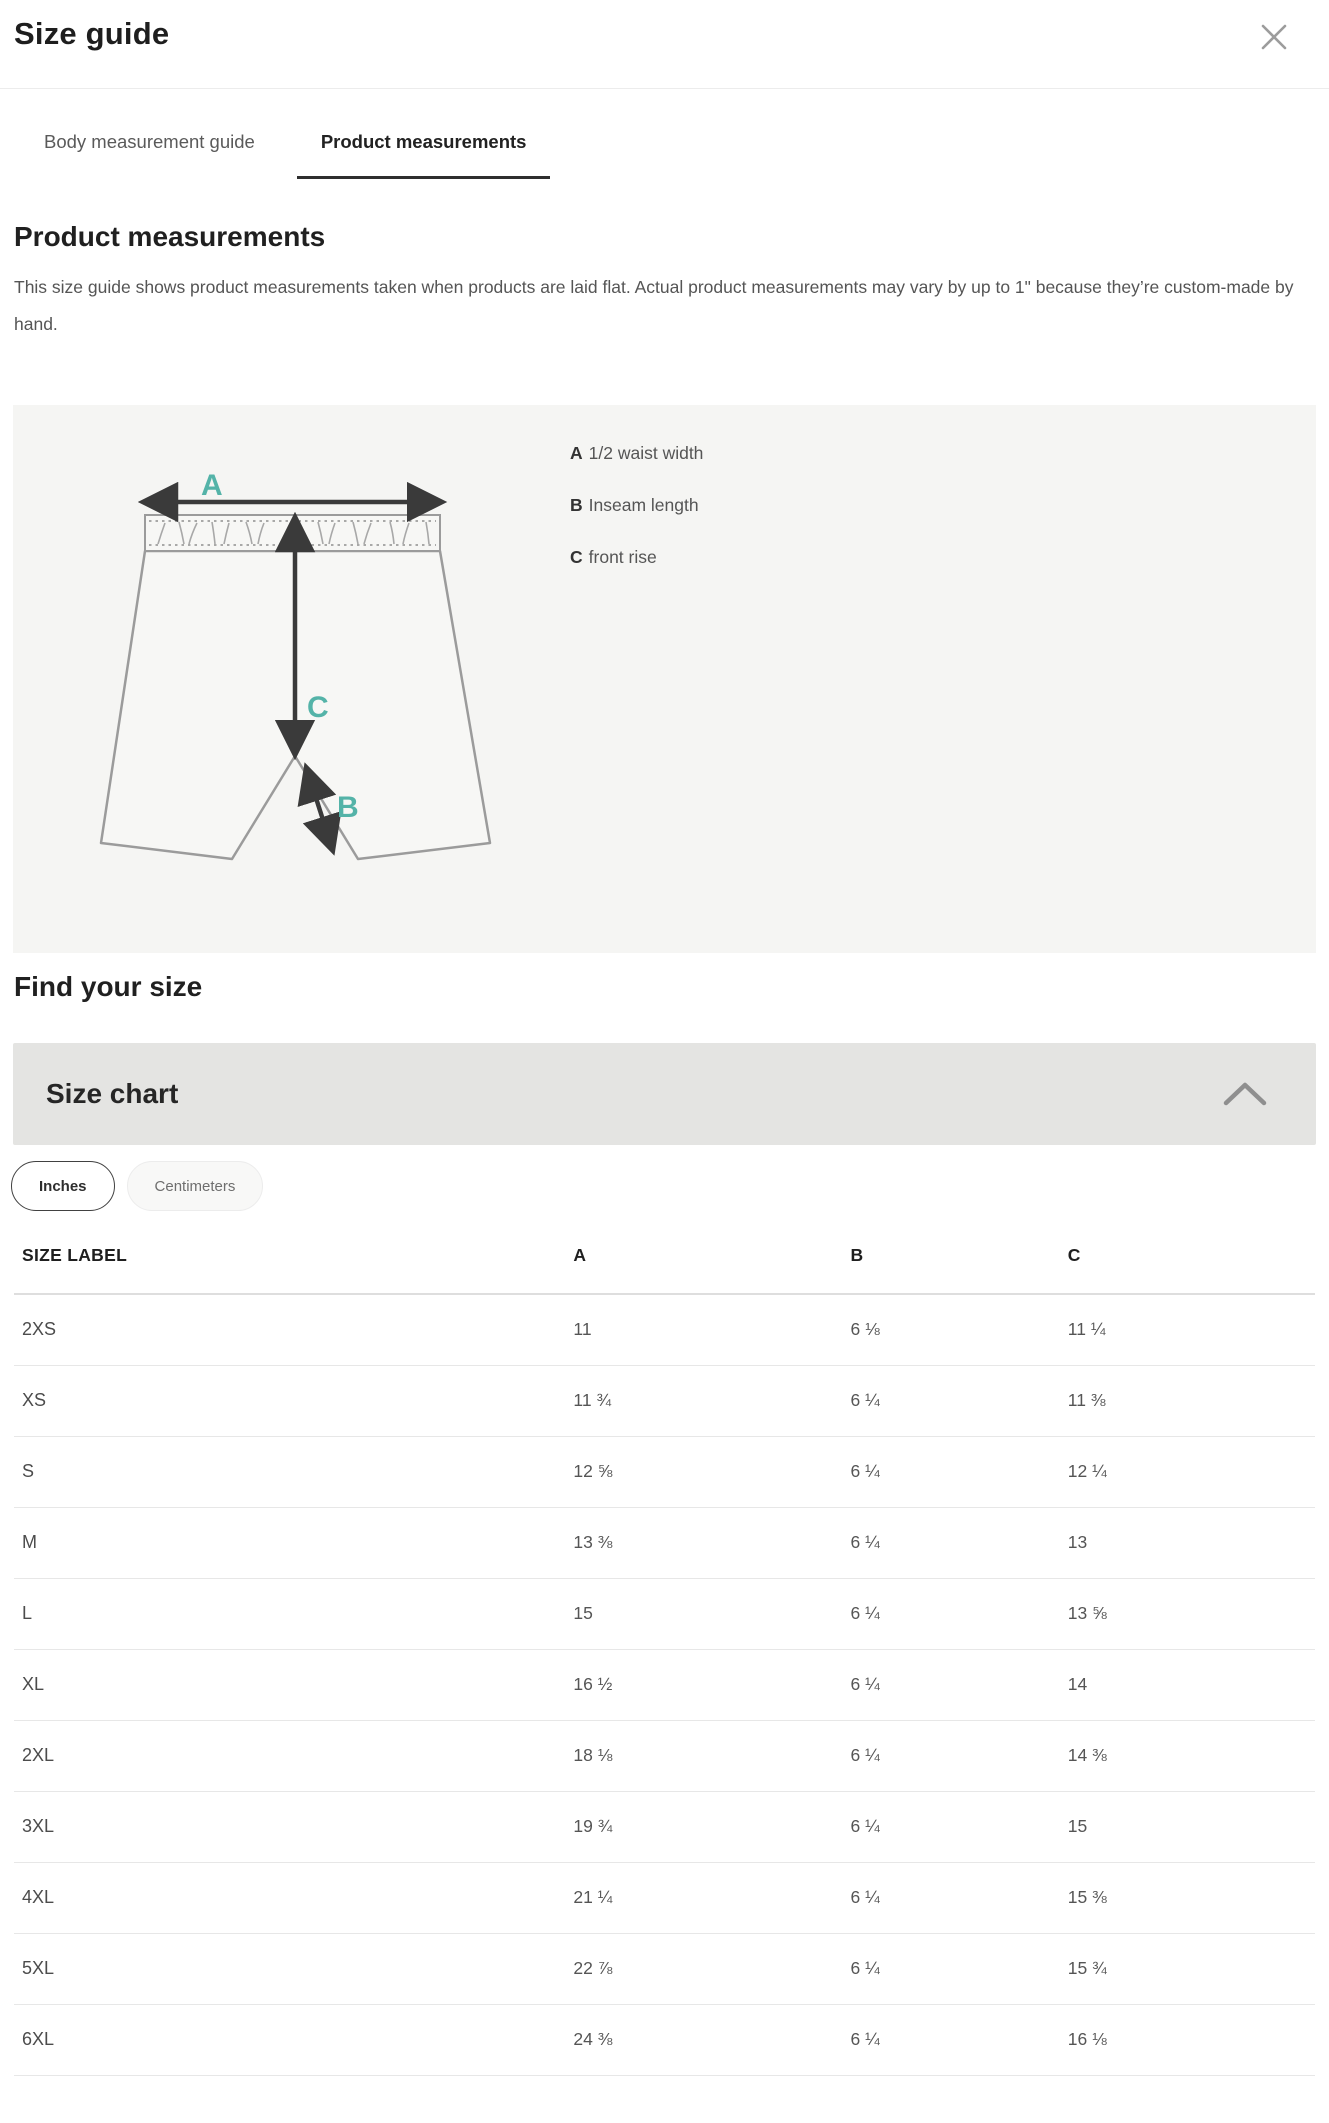  I want to click on measurement-cell: 11 ¼, so click(1191, 1330).